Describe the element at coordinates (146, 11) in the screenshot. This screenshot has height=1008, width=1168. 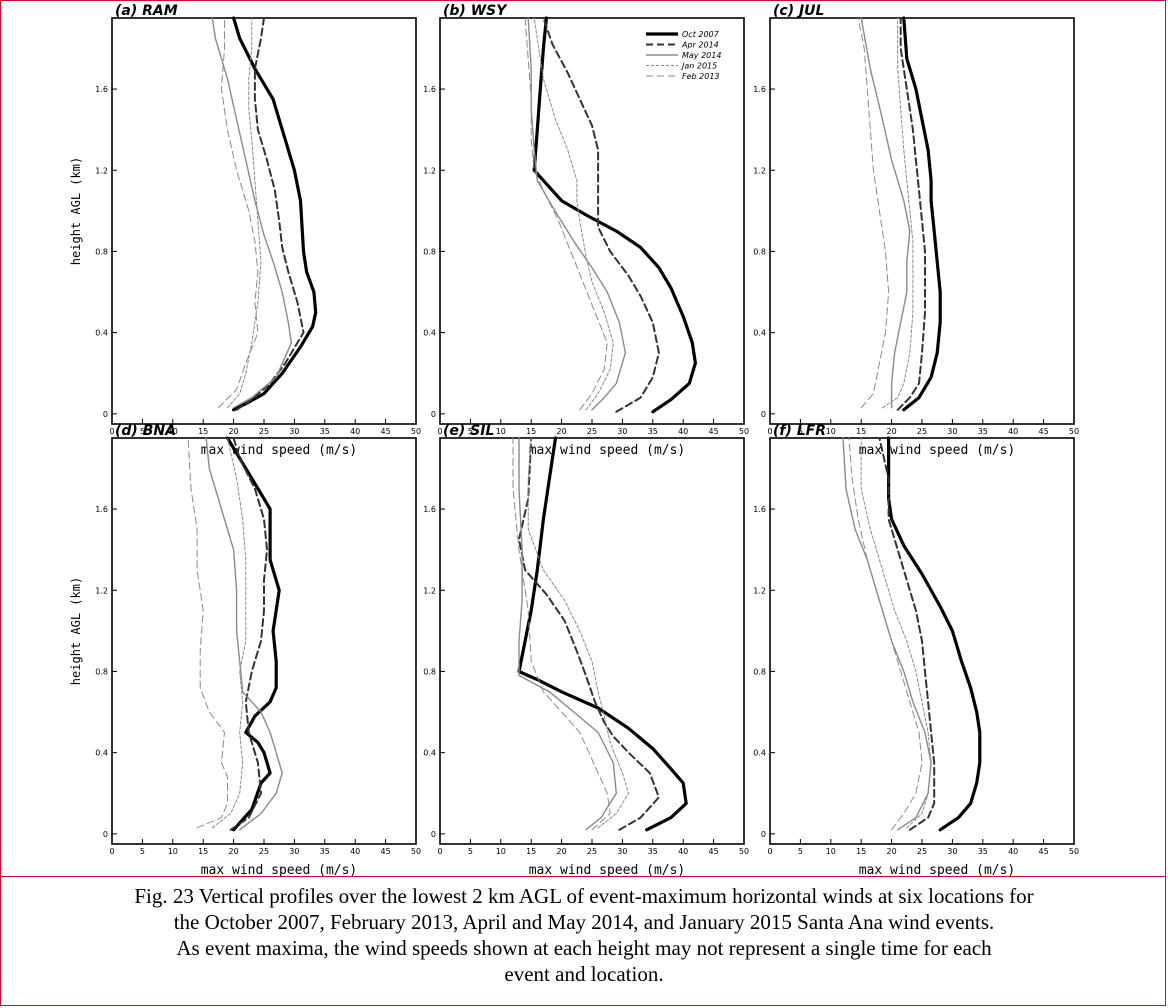
I see `panel-title: (a) RAM` at that location.